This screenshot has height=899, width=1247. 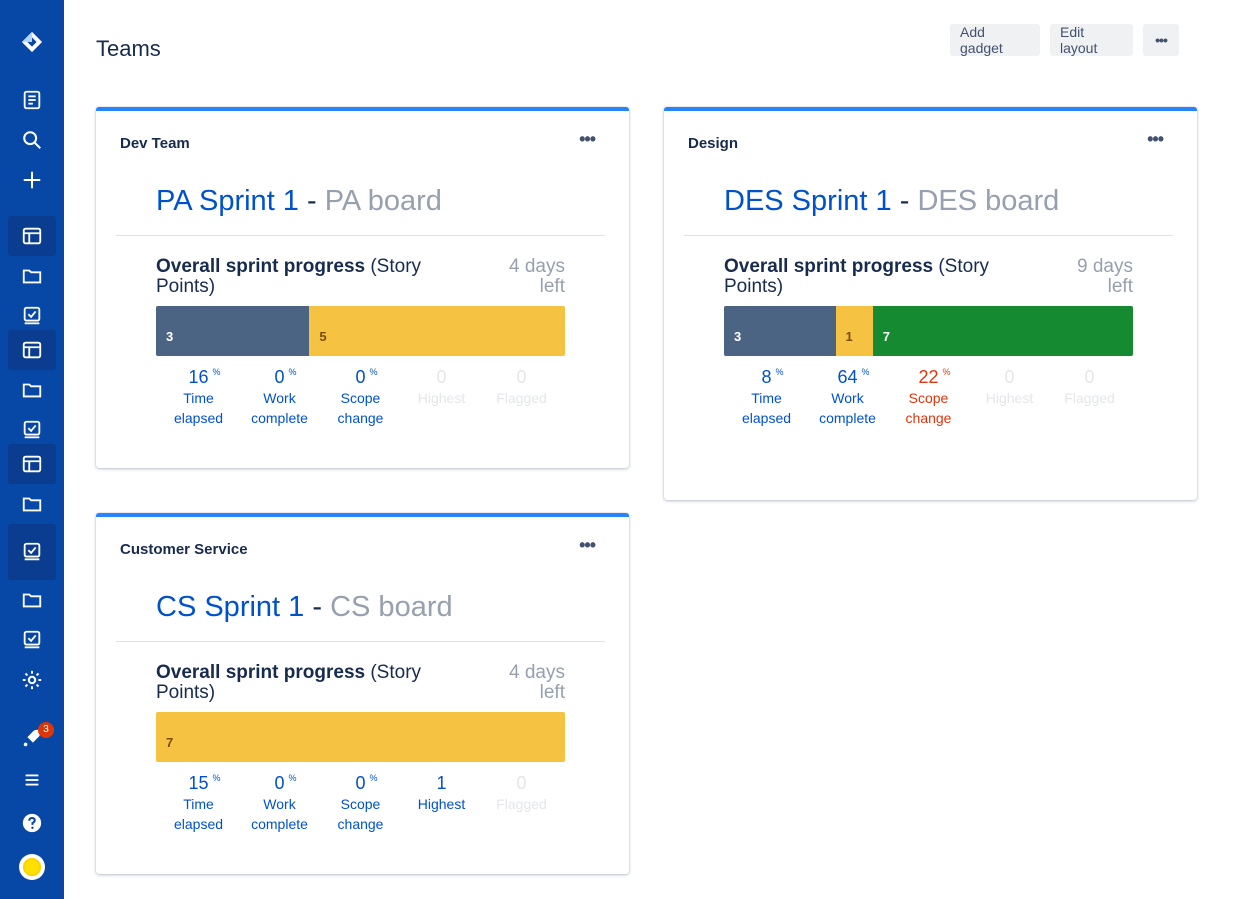 I want to click on stat-value: 8%, so click(x=772, y=377).